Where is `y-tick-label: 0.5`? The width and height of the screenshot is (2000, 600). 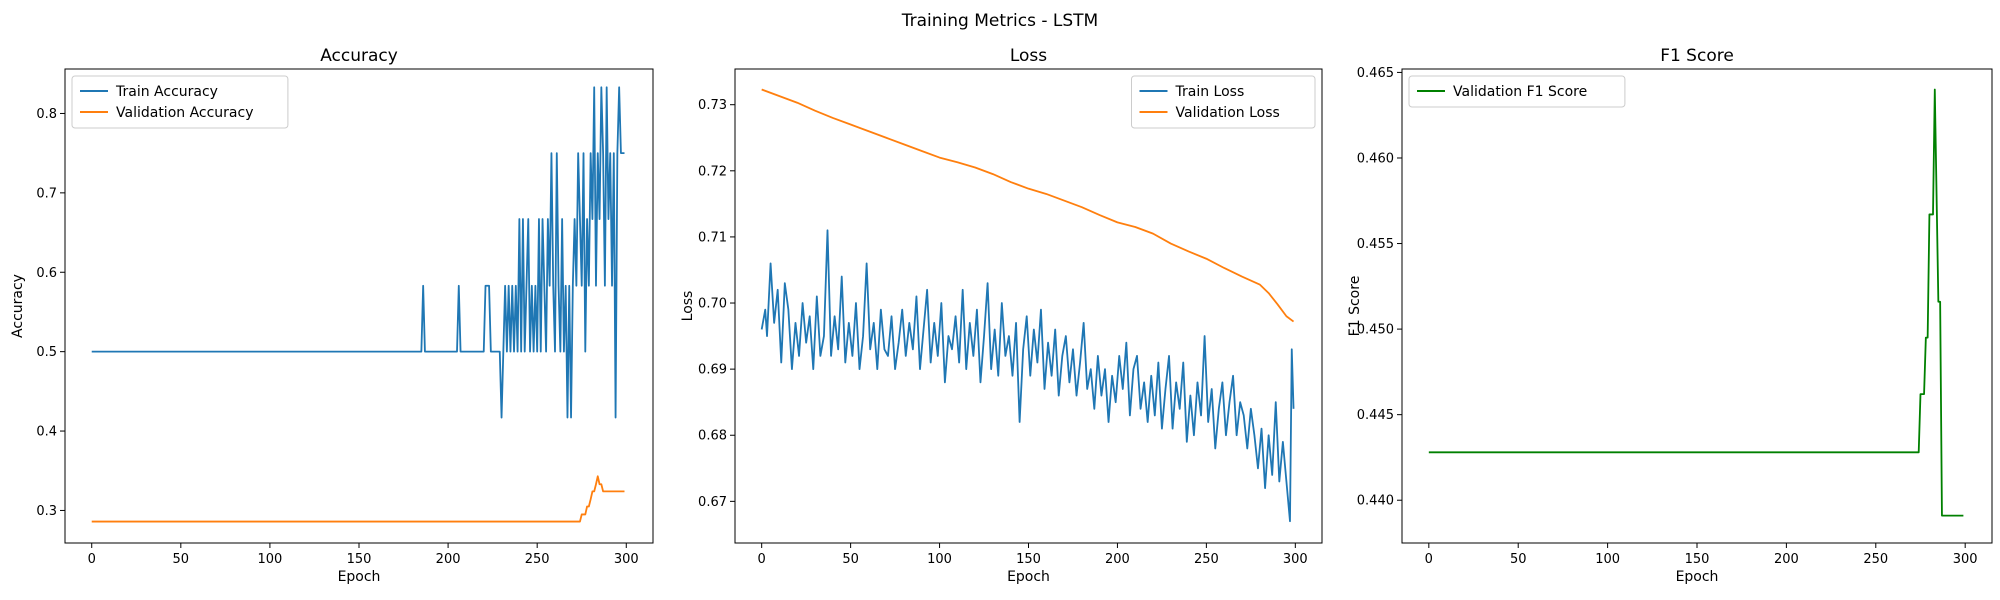 y-tick-label: 0.5 is located at coordinates (46, 352).